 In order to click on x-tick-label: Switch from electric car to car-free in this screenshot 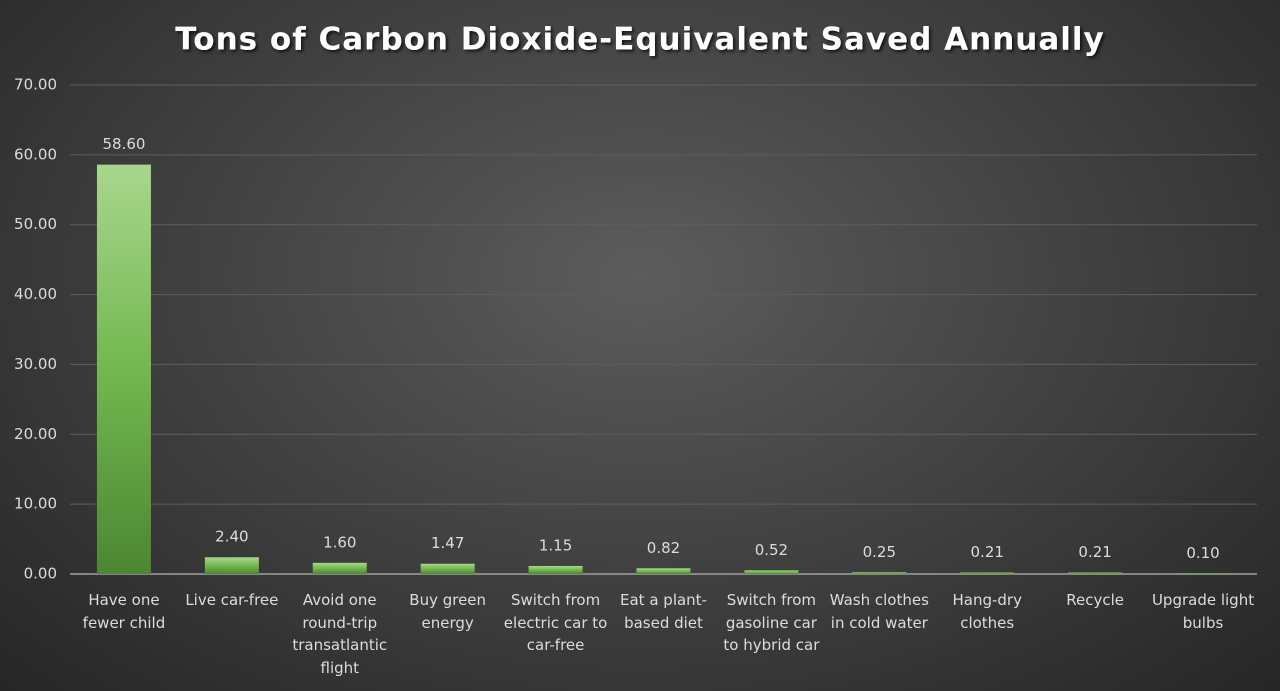, I will do `click(555, 622)`.